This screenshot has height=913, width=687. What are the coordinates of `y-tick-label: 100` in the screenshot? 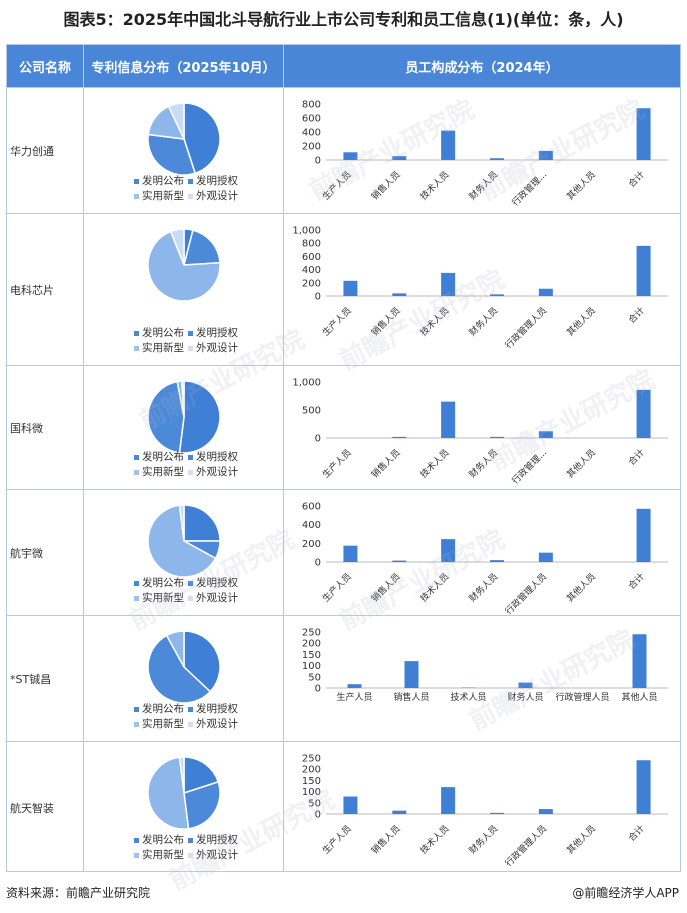 It's located at (311, 792).